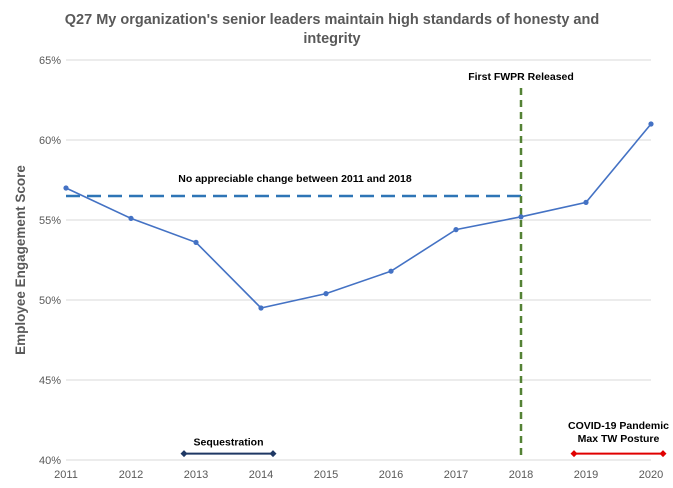  Describe the element at coordinates (391, 475) in the screenshot. I see `x-tick-label: 2016` at that location.